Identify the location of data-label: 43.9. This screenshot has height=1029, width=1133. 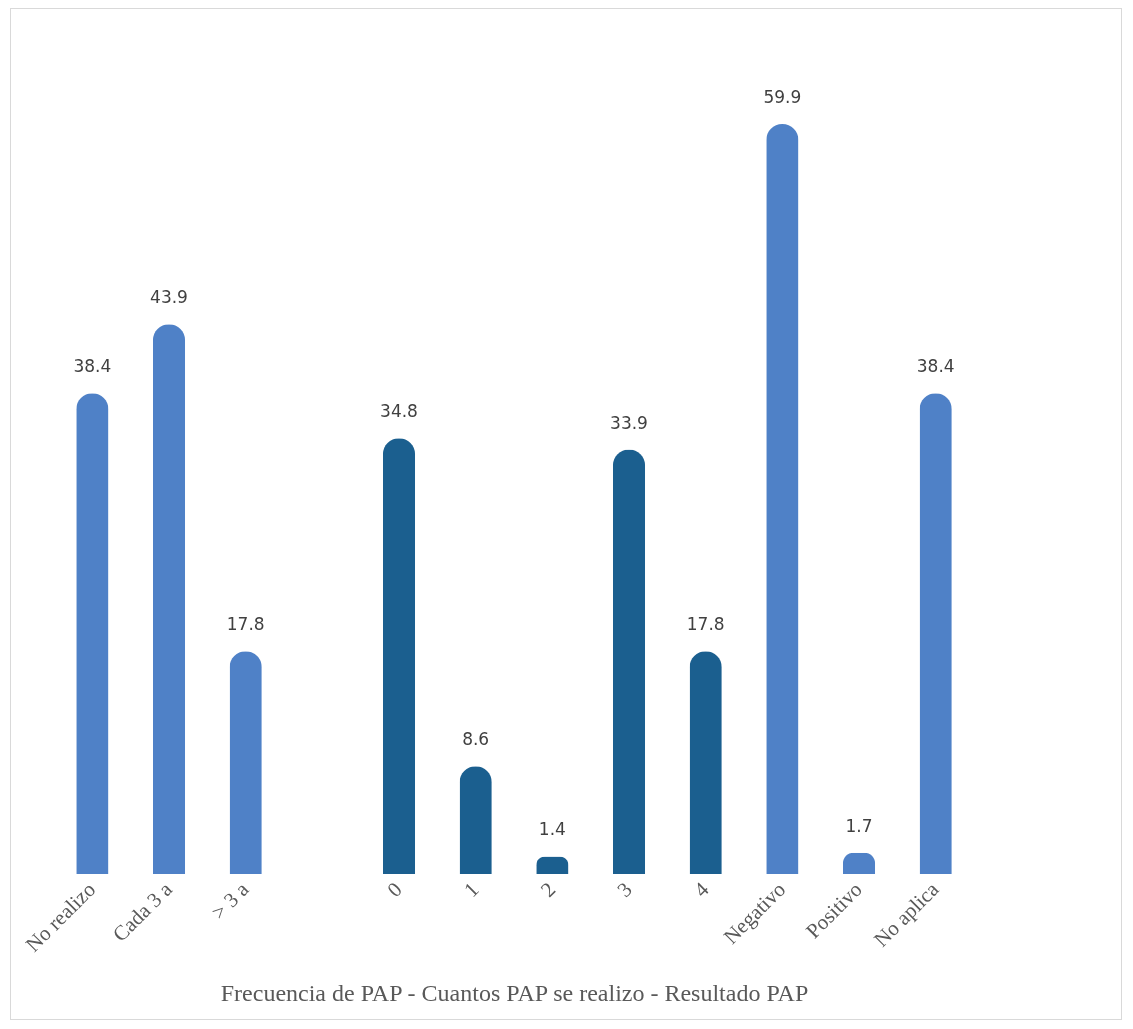
(169, 297).